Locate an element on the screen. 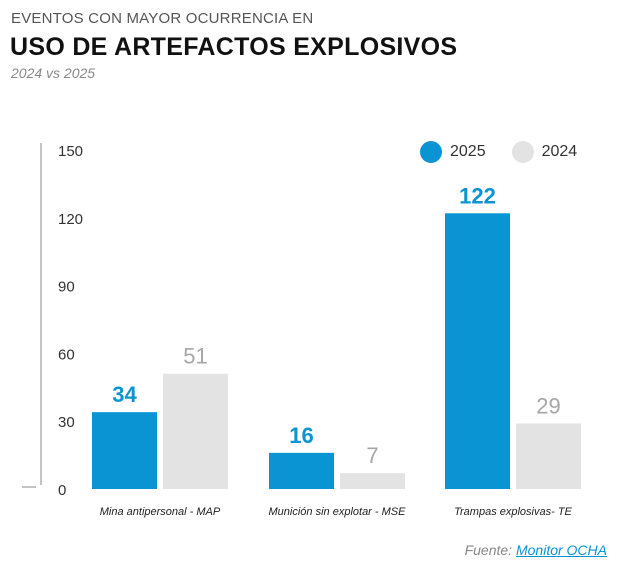 This screenshot has height=564, width=631. source-note: Fuente: Monitor OCHA is located at coordinates (536, 550).